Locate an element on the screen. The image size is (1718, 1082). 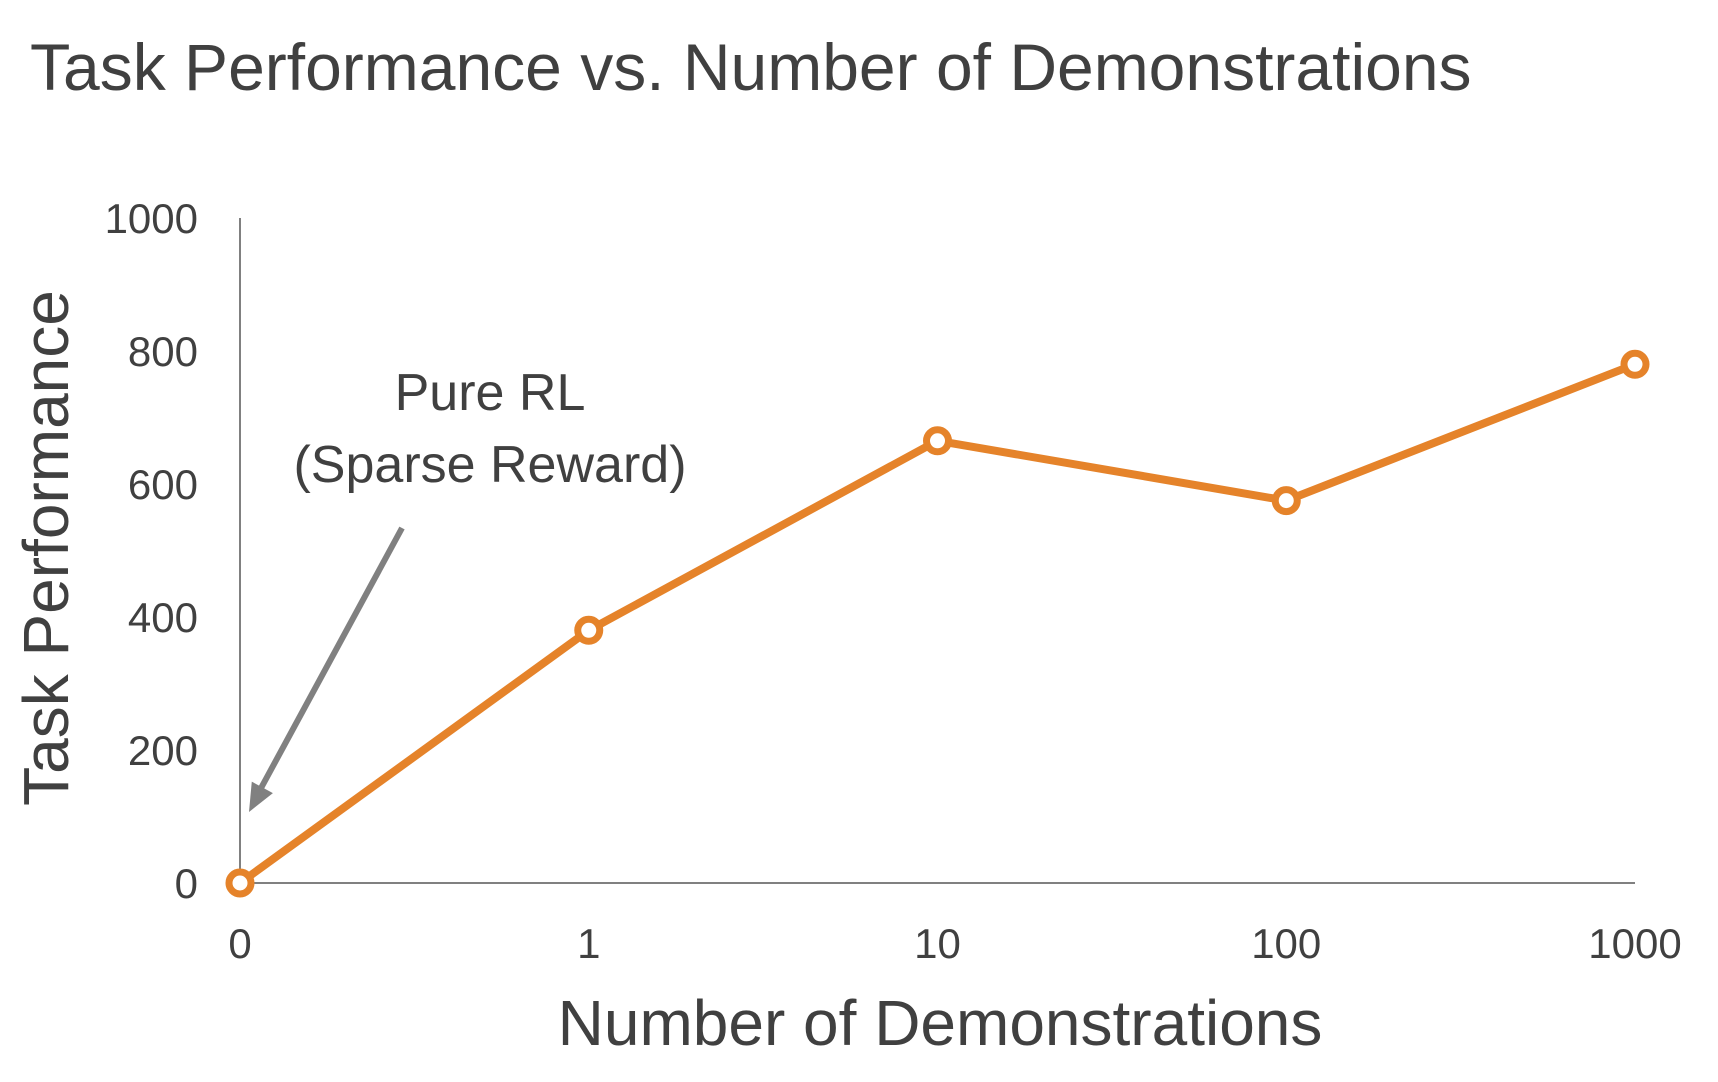
x-tick-label: 0 is located at coordinates (239, 943).